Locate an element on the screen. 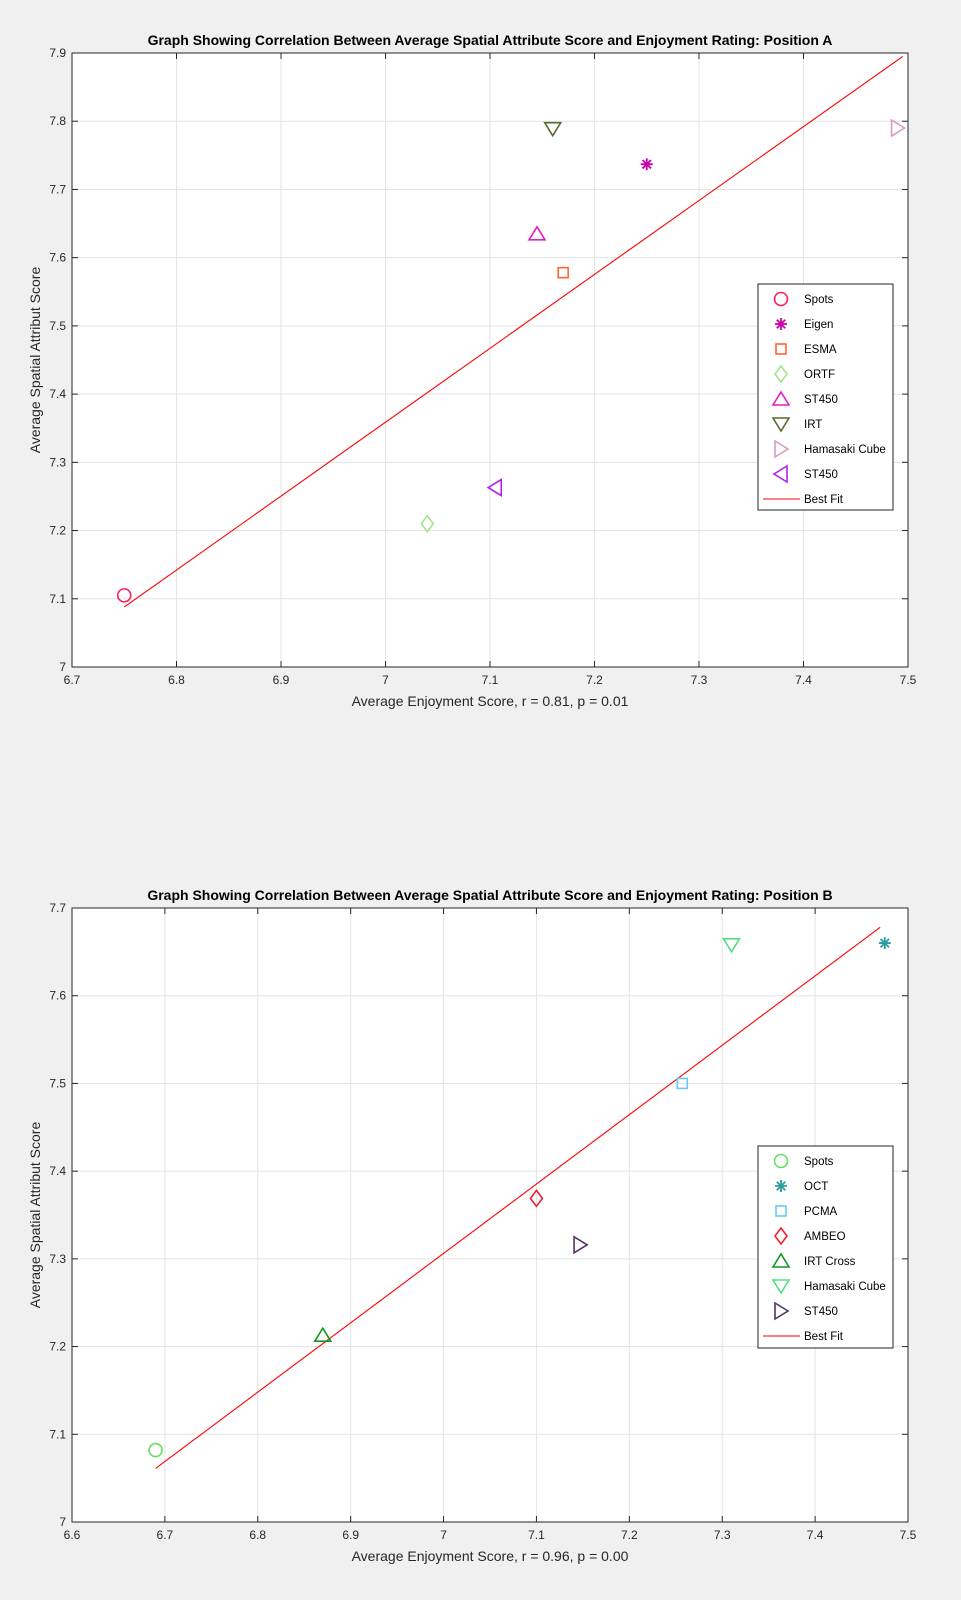 The width and height of the screenshot is (961, 1600). legend-label: PCMA is located at coordinates (821, 1212).